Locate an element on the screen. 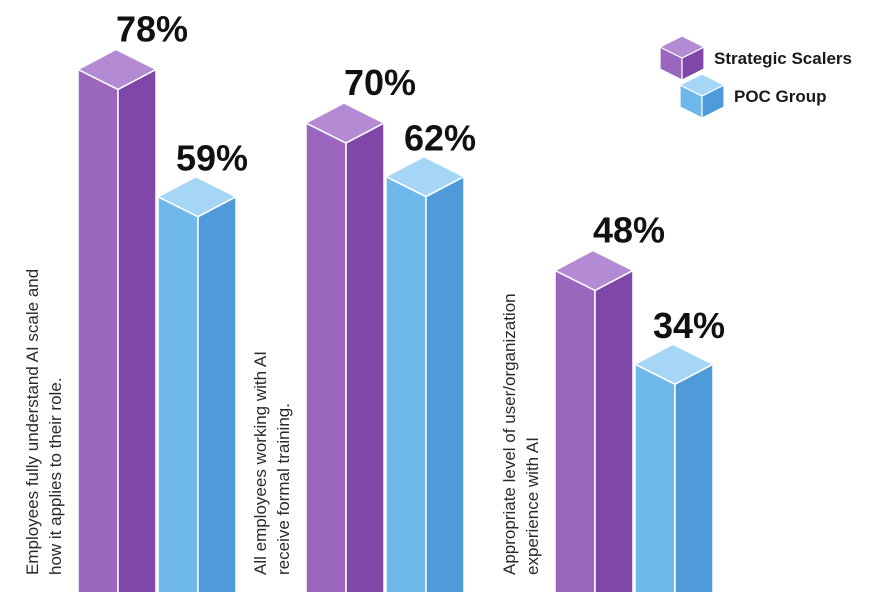 This screenshot has width=890, height=592. value-label-poc-group: 34% is located at coordinates (689, 325).